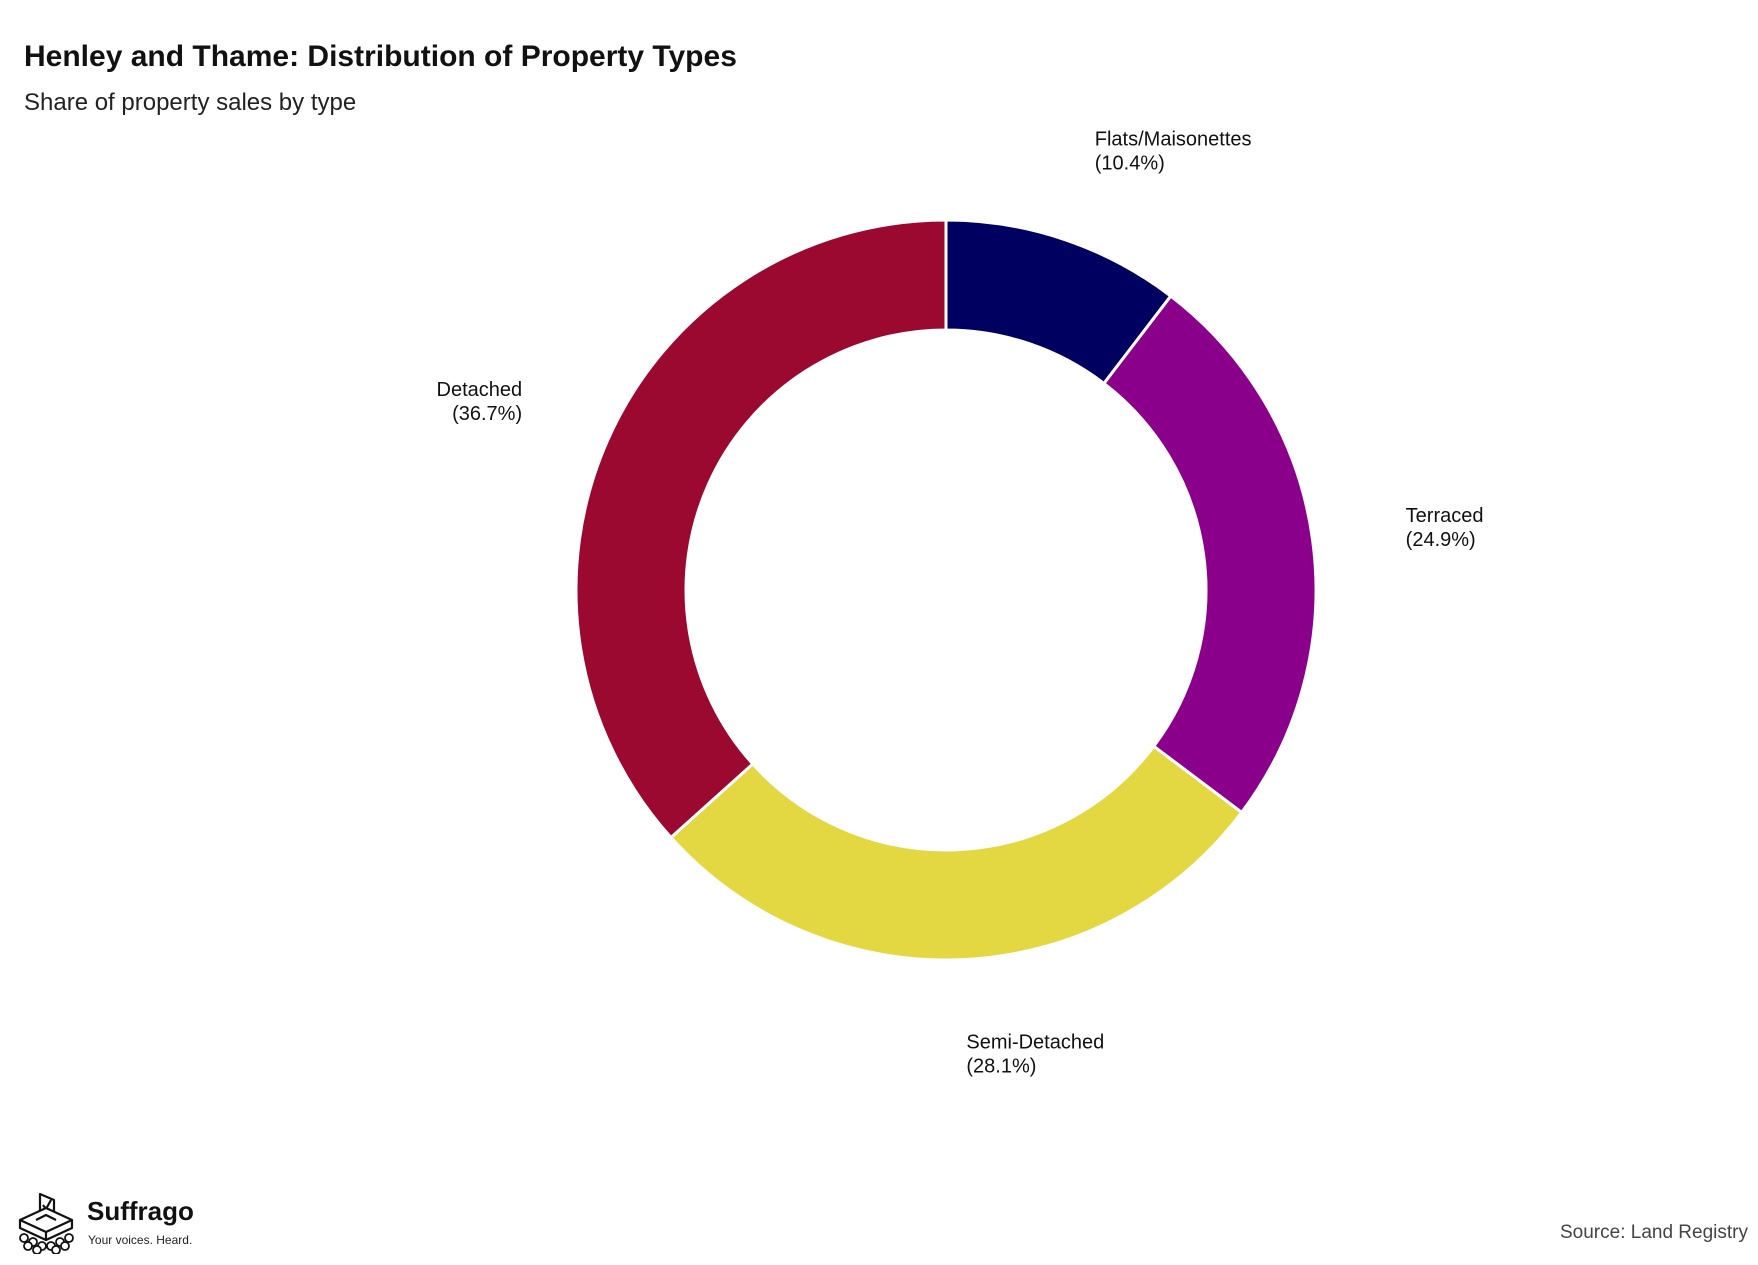  I want to click on chart-subtitle: Share of property sales by type, so click(190, 102).